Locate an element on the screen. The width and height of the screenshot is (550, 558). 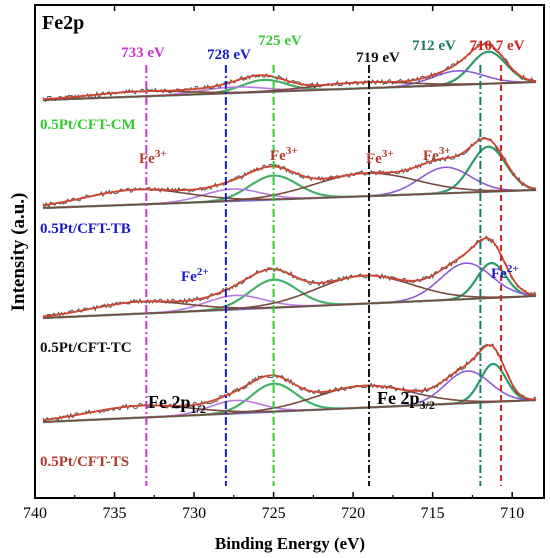
fe2p12-label: Fe 2p1/2 is located at coordinates (177, 404).